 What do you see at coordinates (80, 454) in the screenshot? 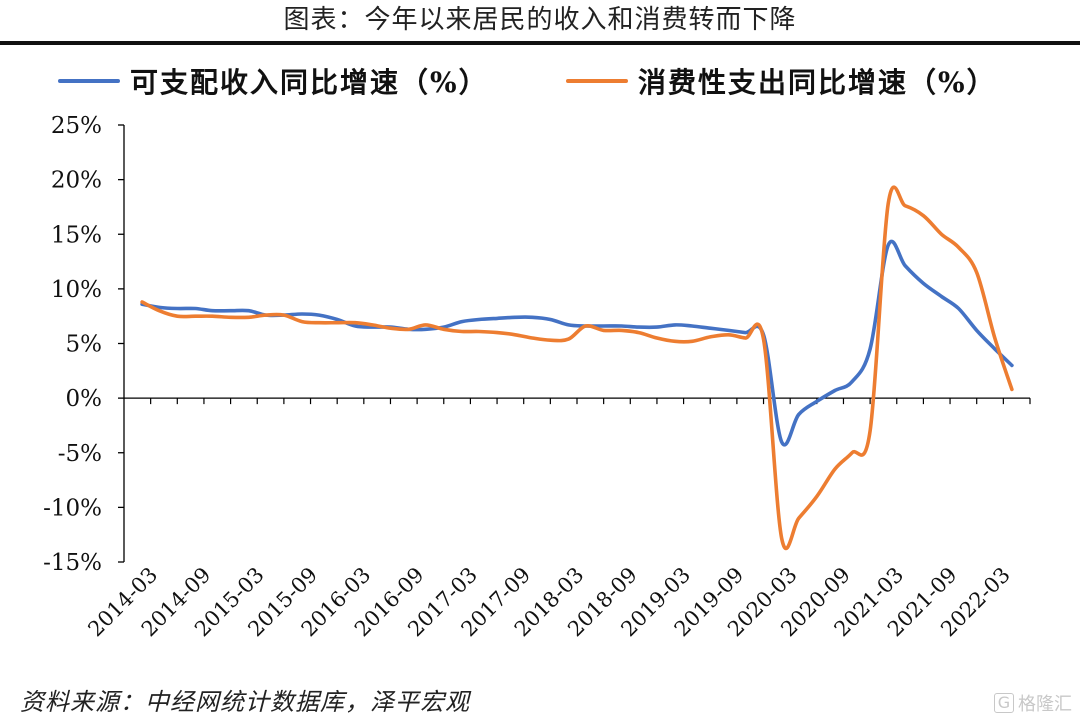
I see `y-tick-label: -5%` at bounding box center [80, 454].